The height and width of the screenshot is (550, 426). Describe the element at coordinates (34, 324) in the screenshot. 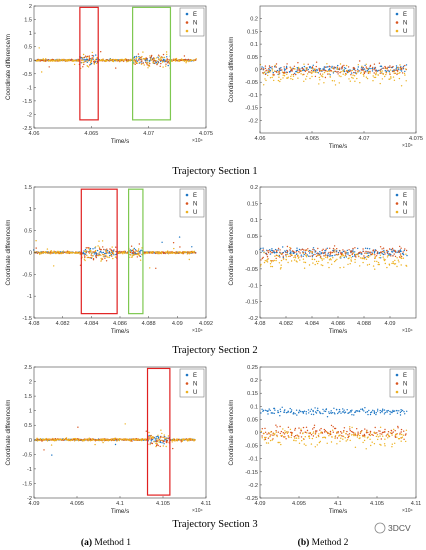

I see `x-tick-label: 4.08` at that location.